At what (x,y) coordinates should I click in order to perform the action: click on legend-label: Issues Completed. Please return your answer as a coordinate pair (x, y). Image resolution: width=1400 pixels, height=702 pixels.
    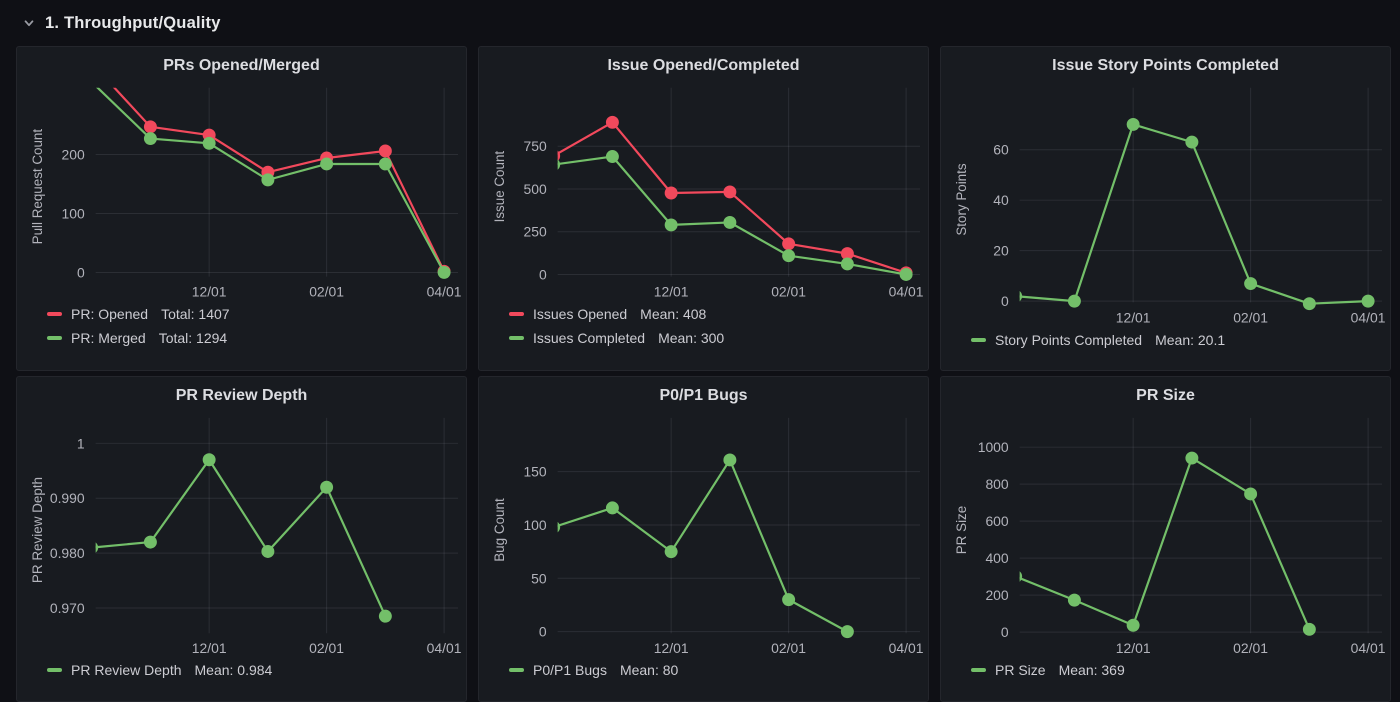
    Looking at the image, I should click on (589, 338).